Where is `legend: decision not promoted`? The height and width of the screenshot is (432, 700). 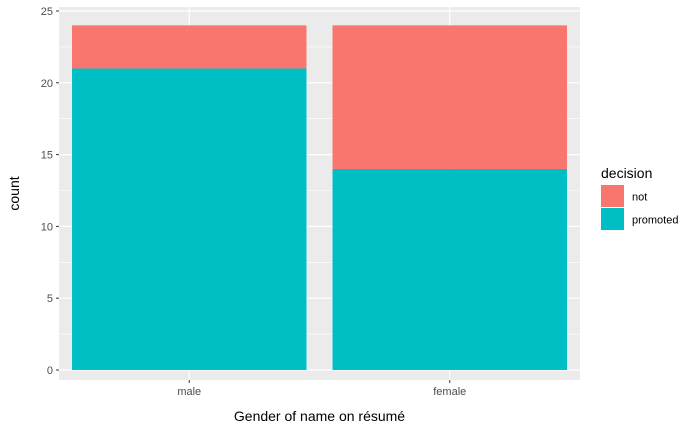
legend: decision not promoted is located at coordinates (639, 197).